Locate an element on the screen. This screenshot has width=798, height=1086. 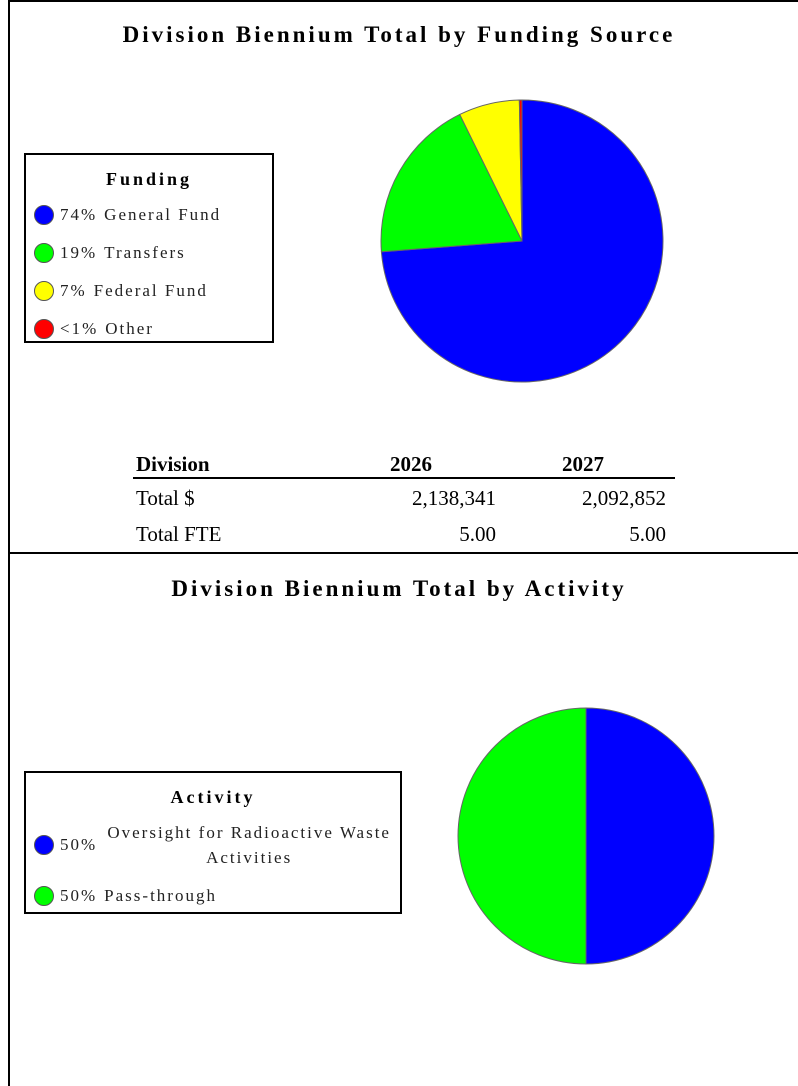
legend-value: 74% is located at coordinates (79, 214).